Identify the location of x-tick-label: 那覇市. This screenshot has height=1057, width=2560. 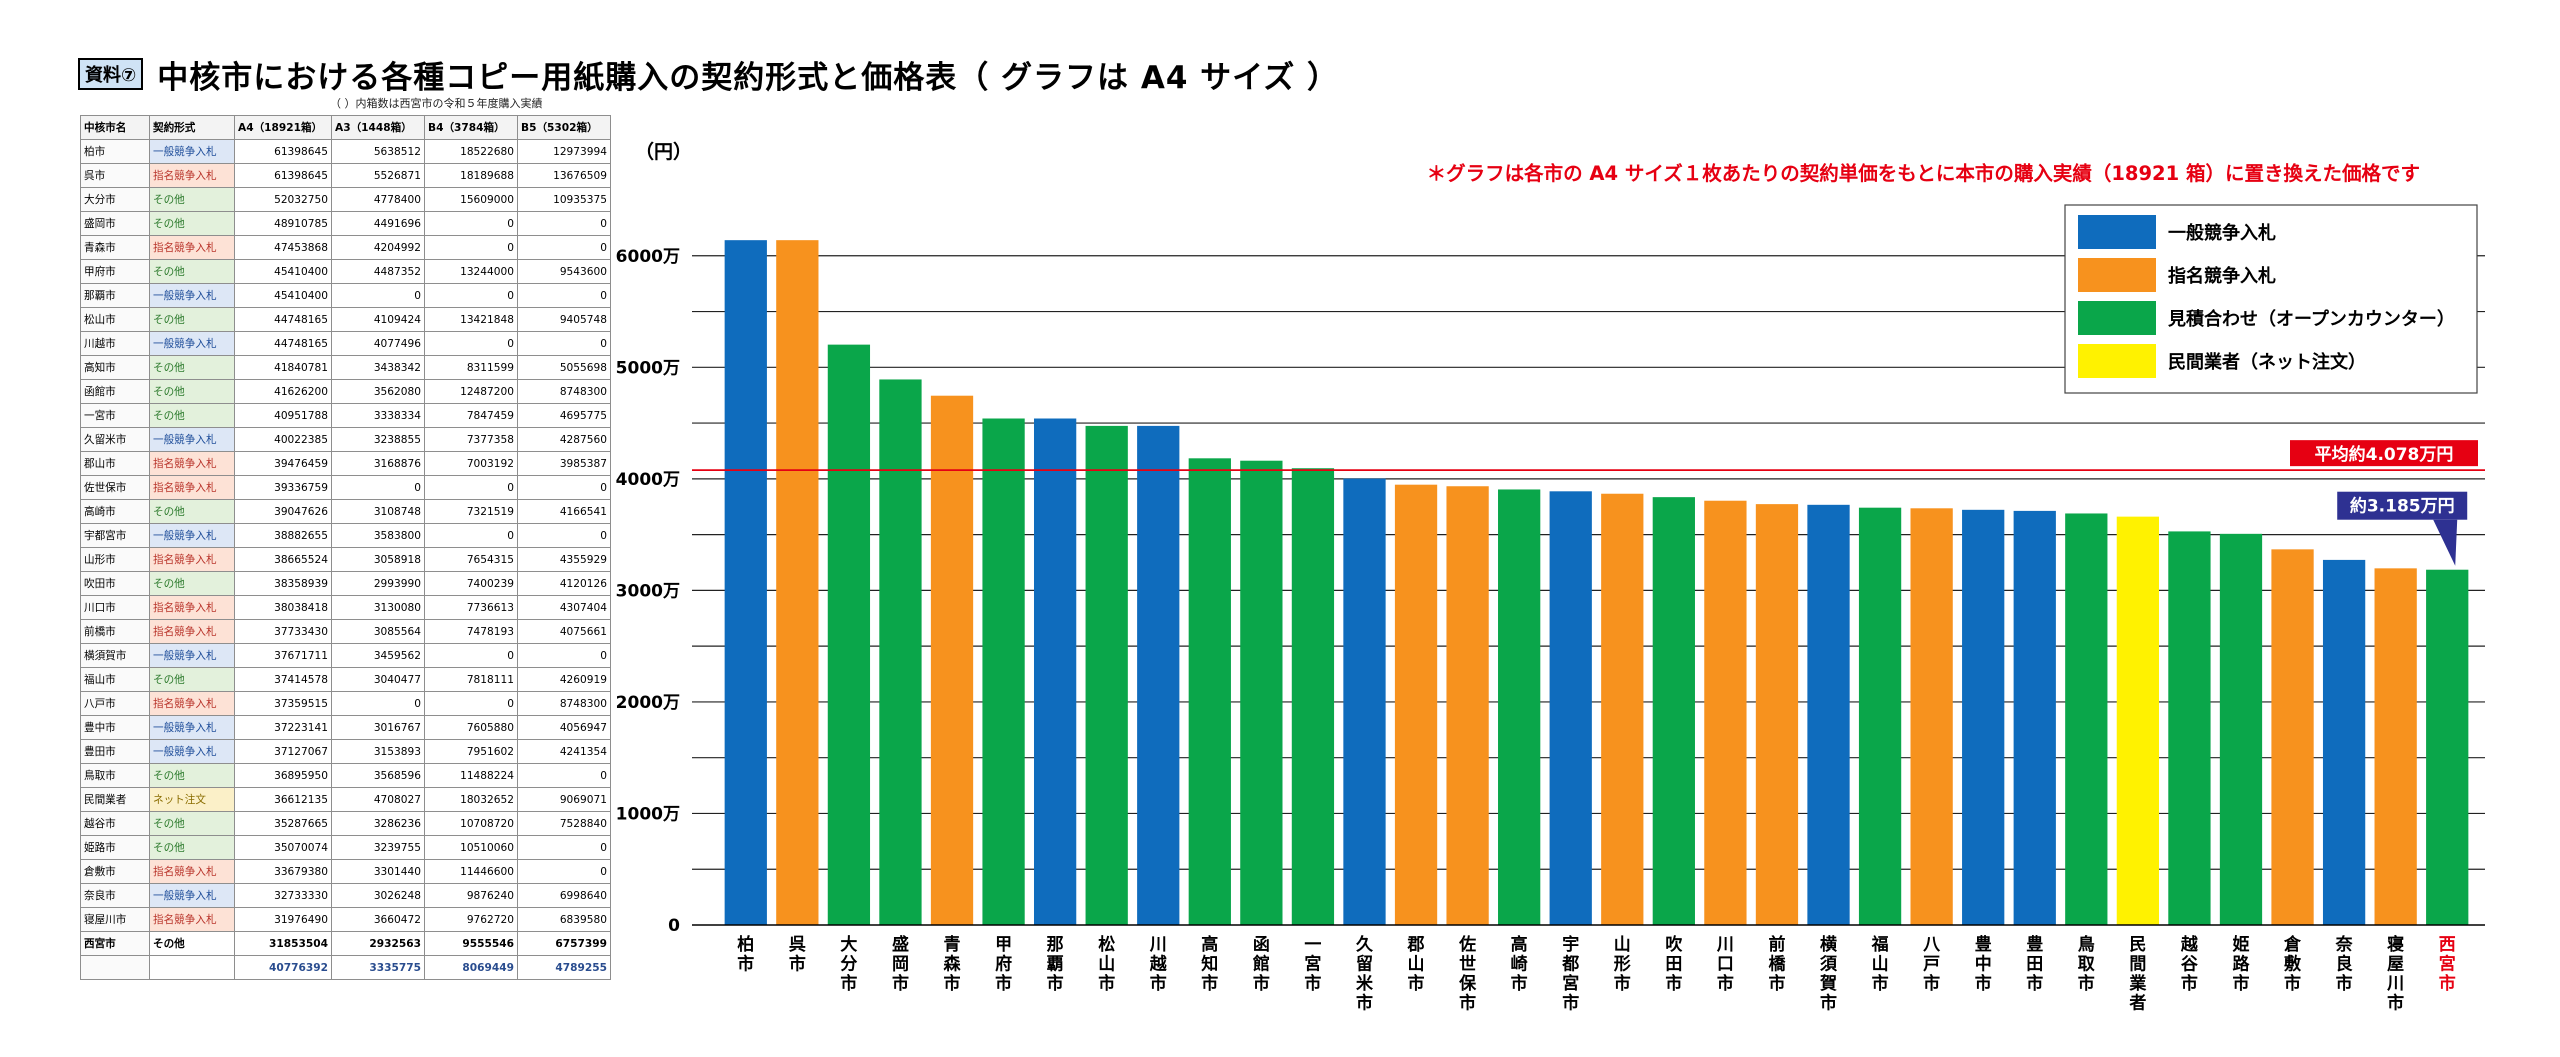
(1055, 964).